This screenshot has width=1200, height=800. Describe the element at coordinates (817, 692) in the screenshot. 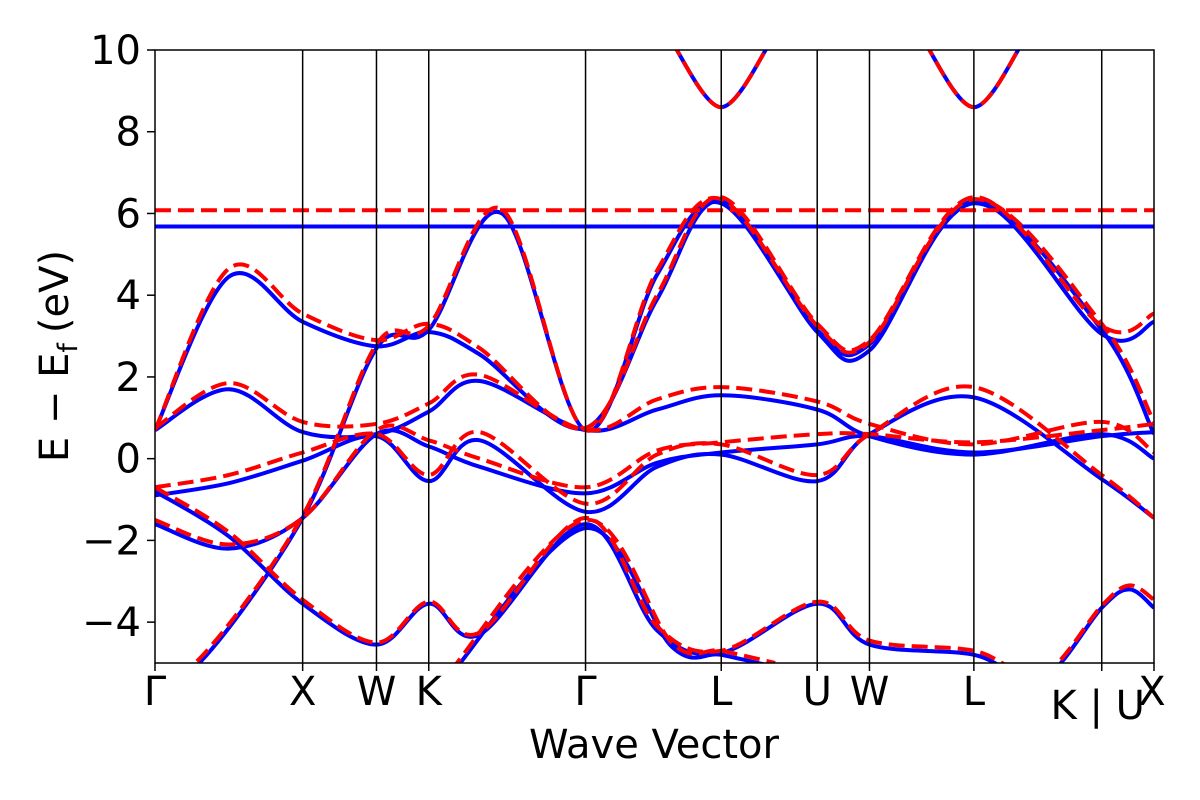

I see `x-tick-label: U` at that location.